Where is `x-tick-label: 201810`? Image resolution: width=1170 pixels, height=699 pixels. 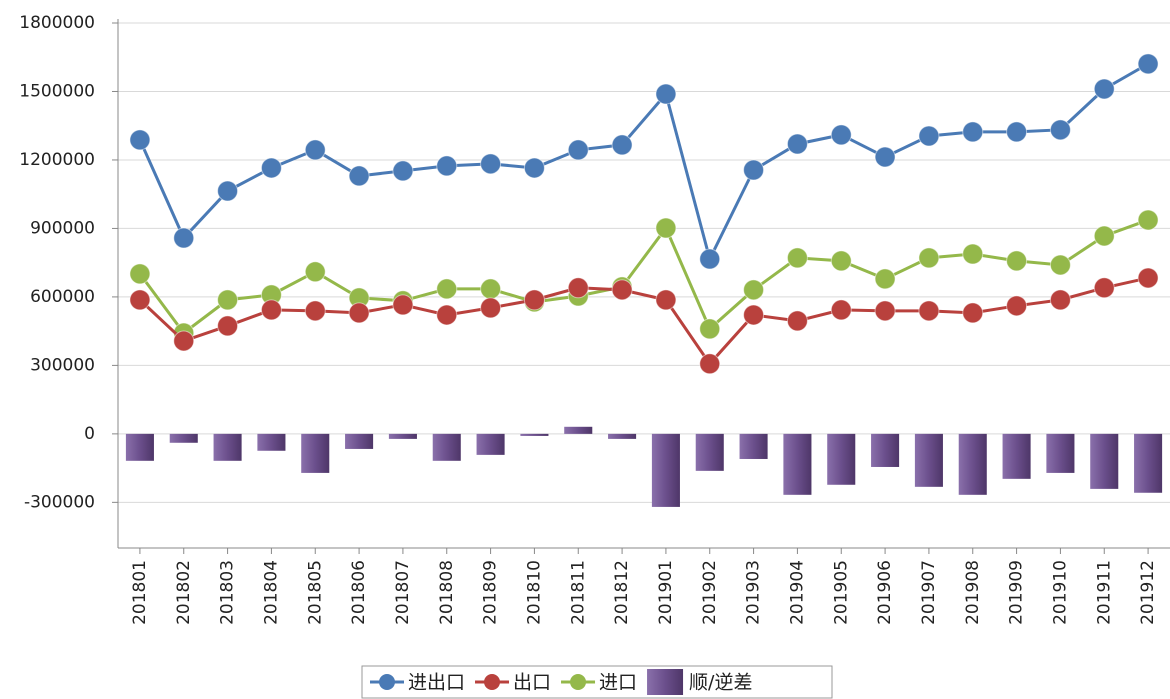
x-tick-label: 201810 is located at coordinates (534, 592).